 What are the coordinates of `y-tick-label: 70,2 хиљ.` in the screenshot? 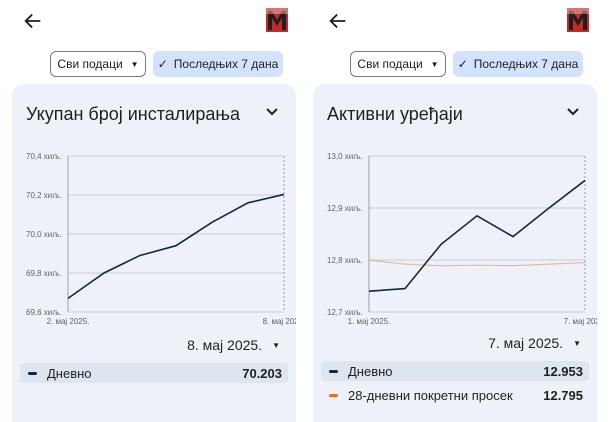 It's located at (44, 195).